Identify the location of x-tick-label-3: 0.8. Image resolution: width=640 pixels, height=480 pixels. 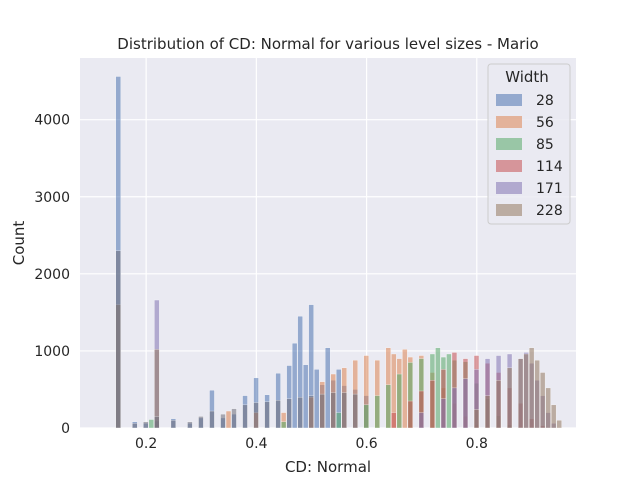
(477, 444).